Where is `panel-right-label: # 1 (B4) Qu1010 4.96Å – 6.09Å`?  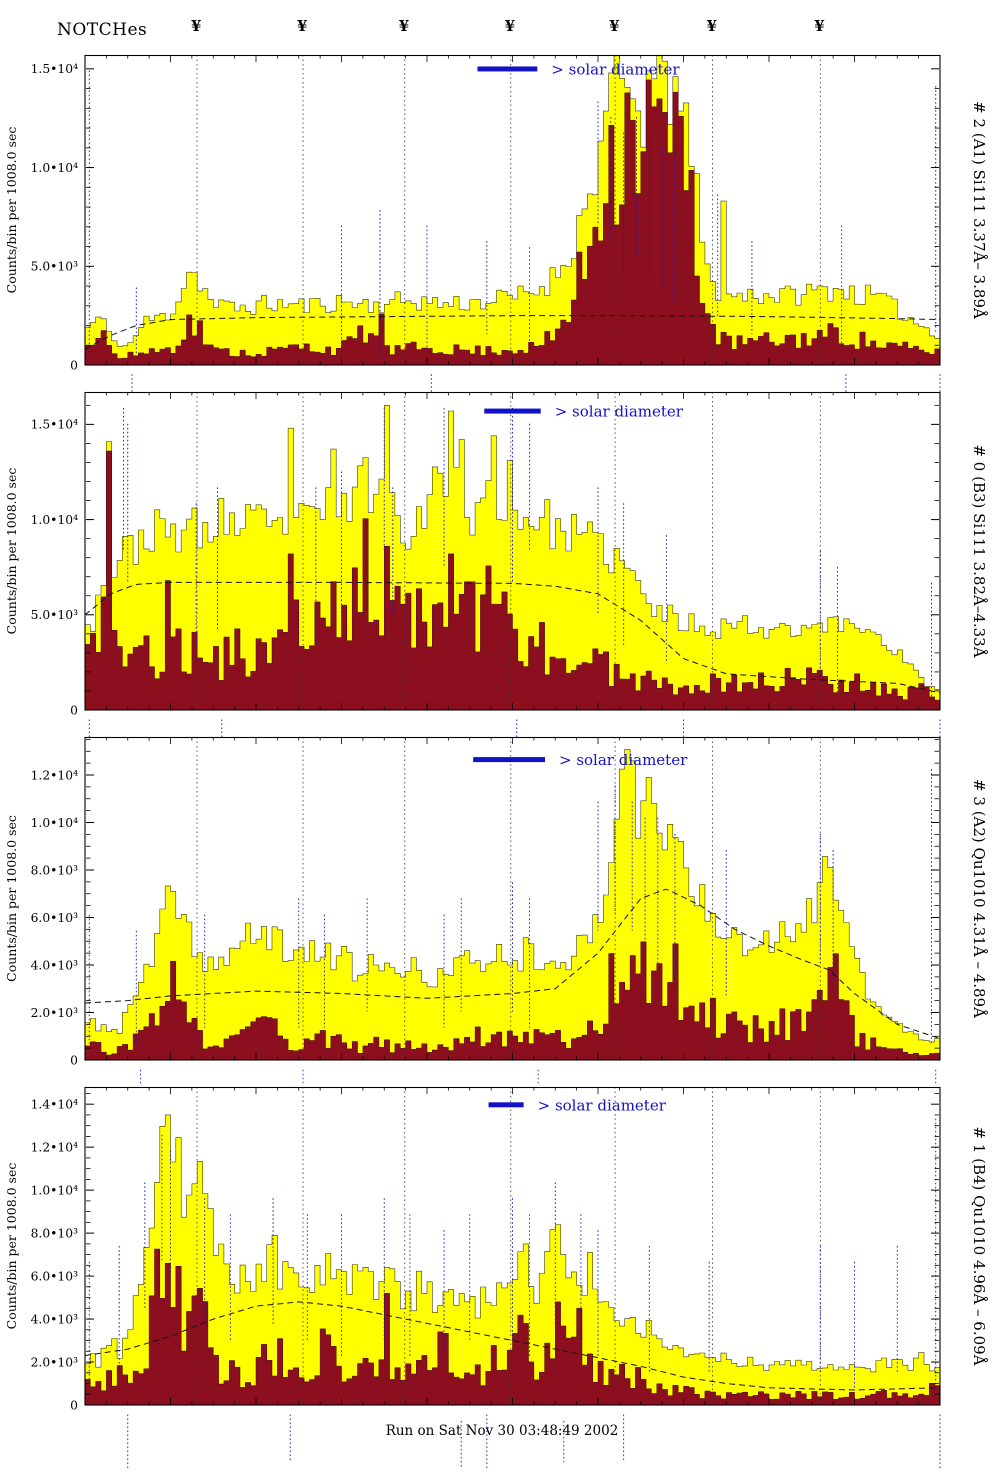 panel-right-label: # 1 (B4) Qu1010 4.96Å – 6.09Å is located at coordinates (979, 1245).